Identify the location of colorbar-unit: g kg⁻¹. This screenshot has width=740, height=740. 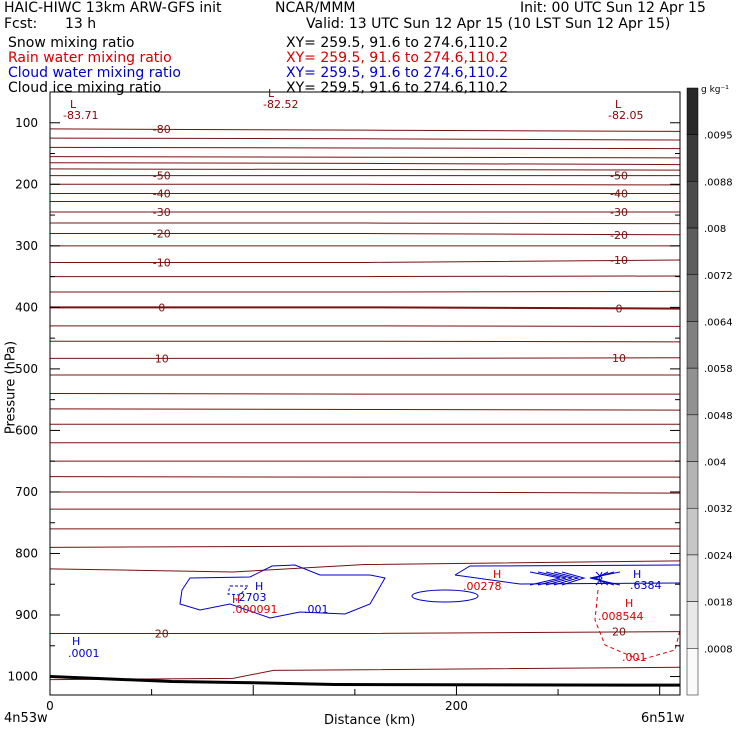
(715, 90).